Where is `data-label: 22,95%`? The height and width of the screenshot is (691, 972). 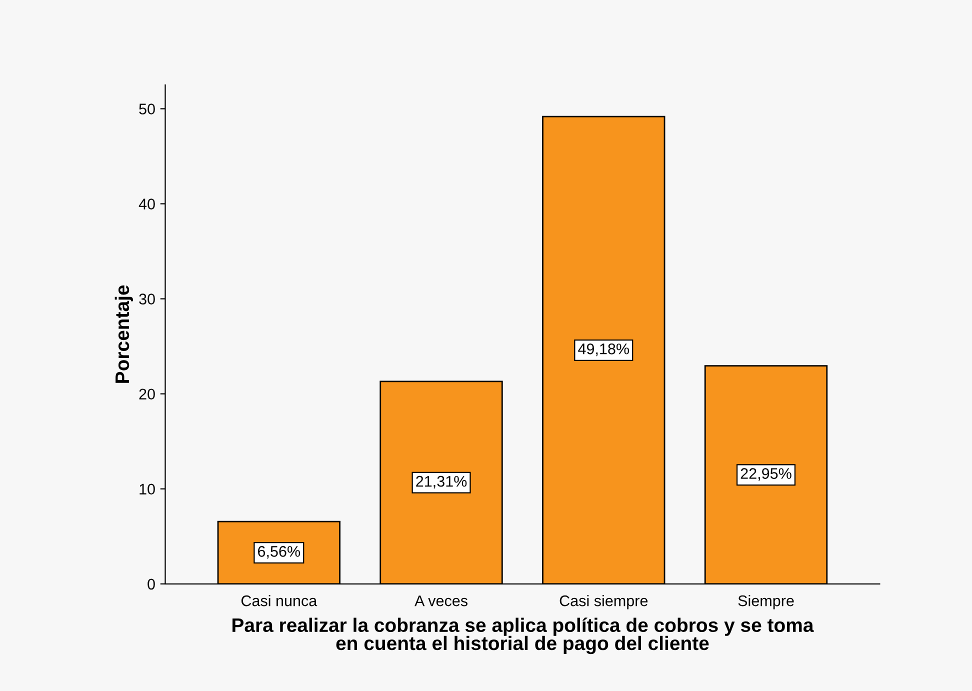 data-label: 22,95% is located at coordinates (766, 474).